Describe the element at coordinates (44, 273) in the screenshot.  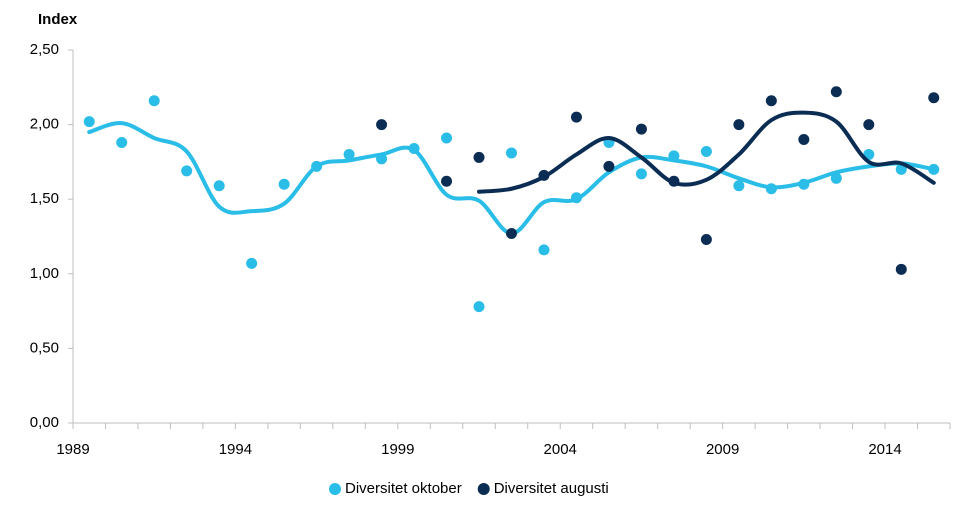
I see `y-tick-label: 1,00` at that location.